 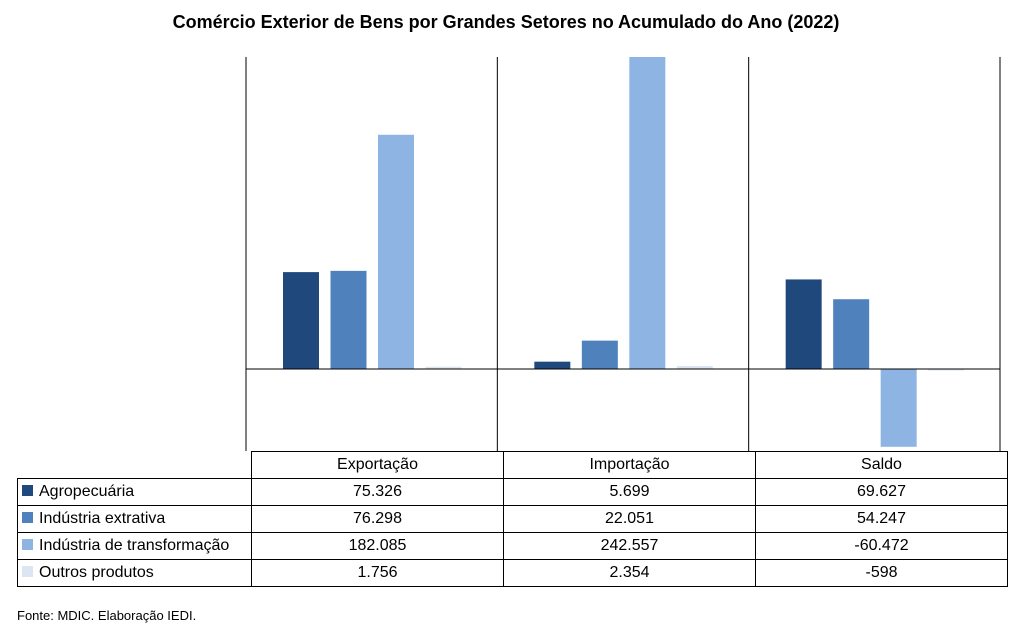 I want to click on legend-entry: Outros produtos, so click(x=134, y=573).